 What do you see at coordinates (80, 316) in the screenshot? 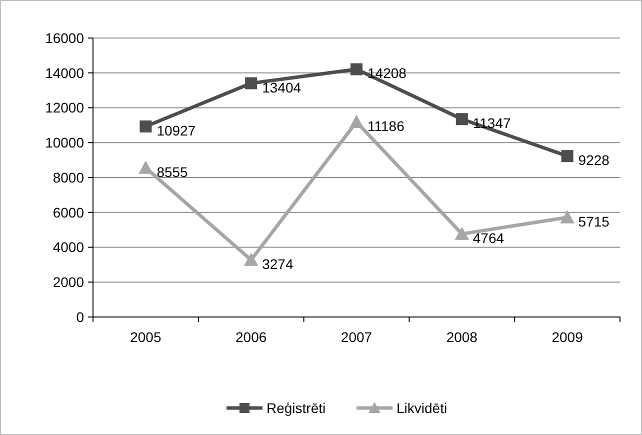
I see `y-tick-label: 0` at bounding box center [80, 316].